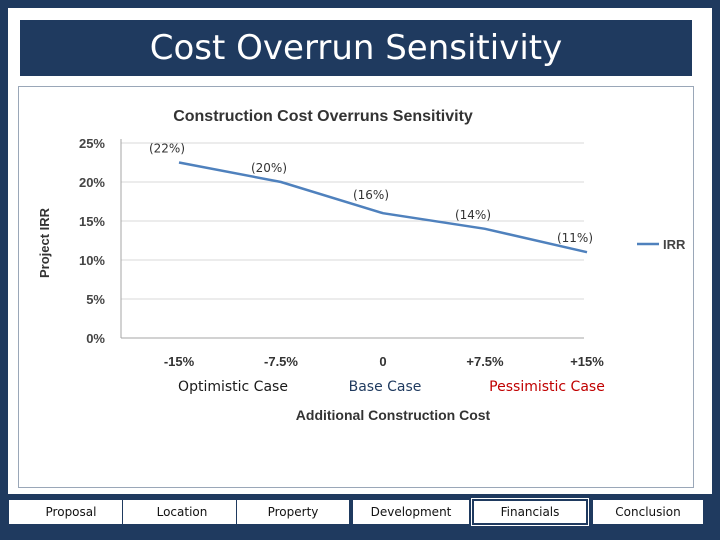  I want to click on case-label: Base Case, so click(385, 387).